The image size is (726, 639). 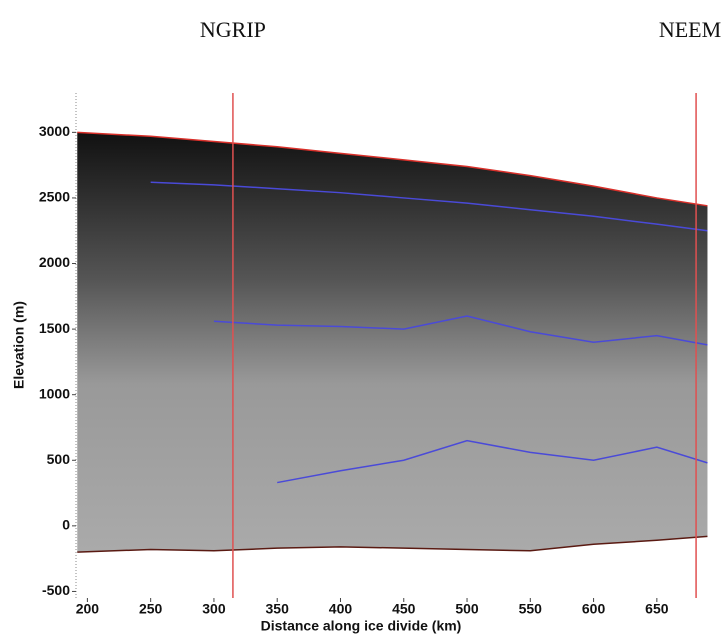 I want to click on site-label: NGRIP, so click(x=233, y=29).